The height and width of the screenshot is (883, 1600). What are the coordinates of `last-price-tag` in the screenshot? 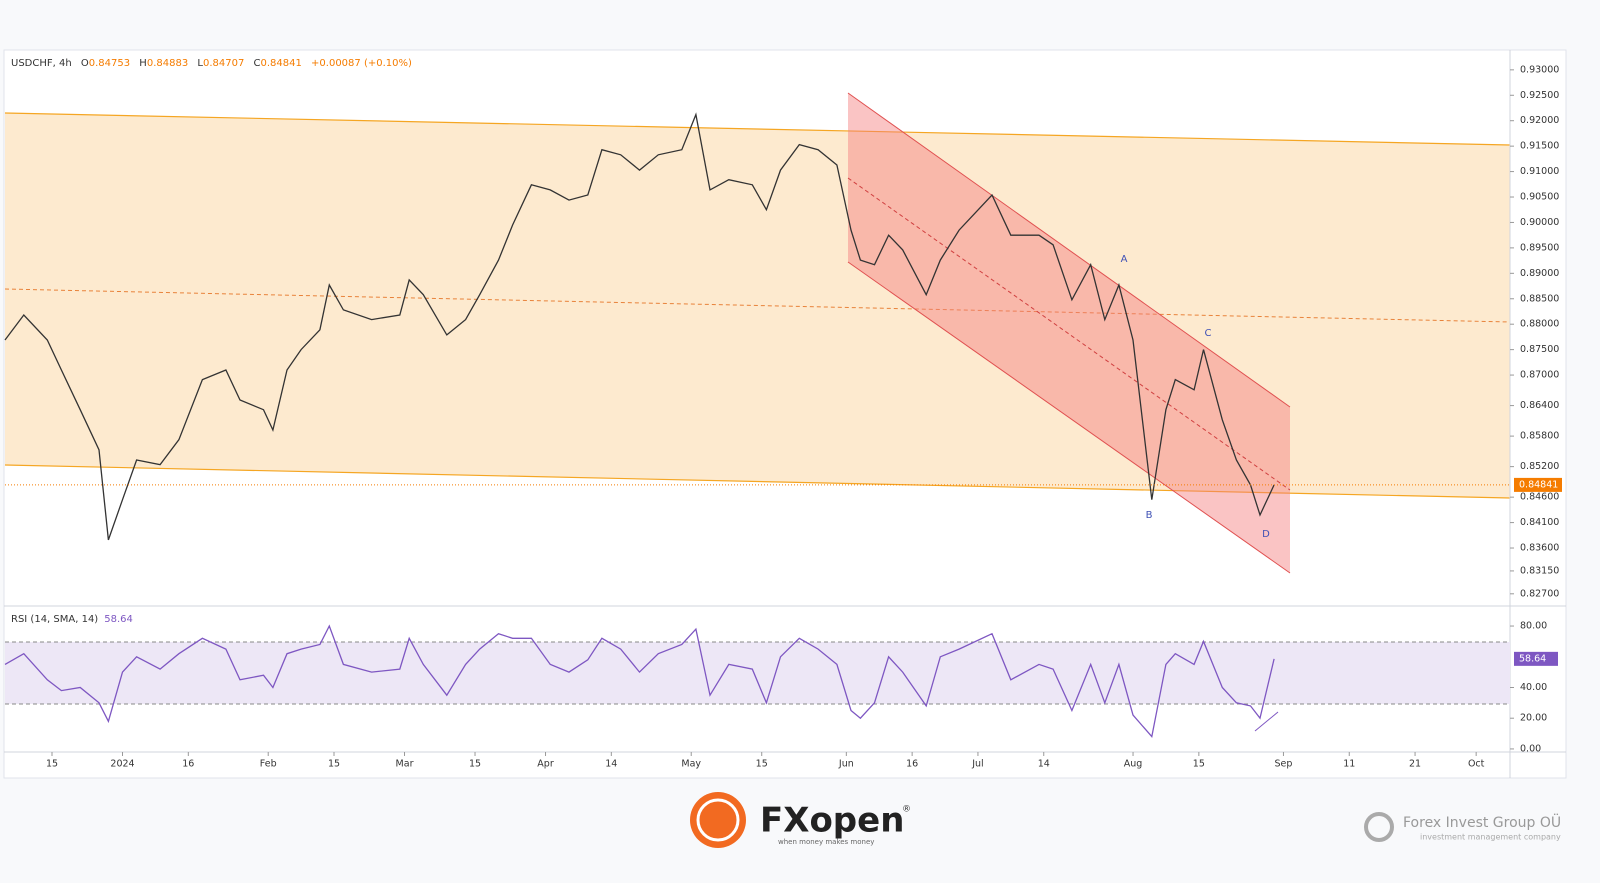 It's located at (1538, 484).